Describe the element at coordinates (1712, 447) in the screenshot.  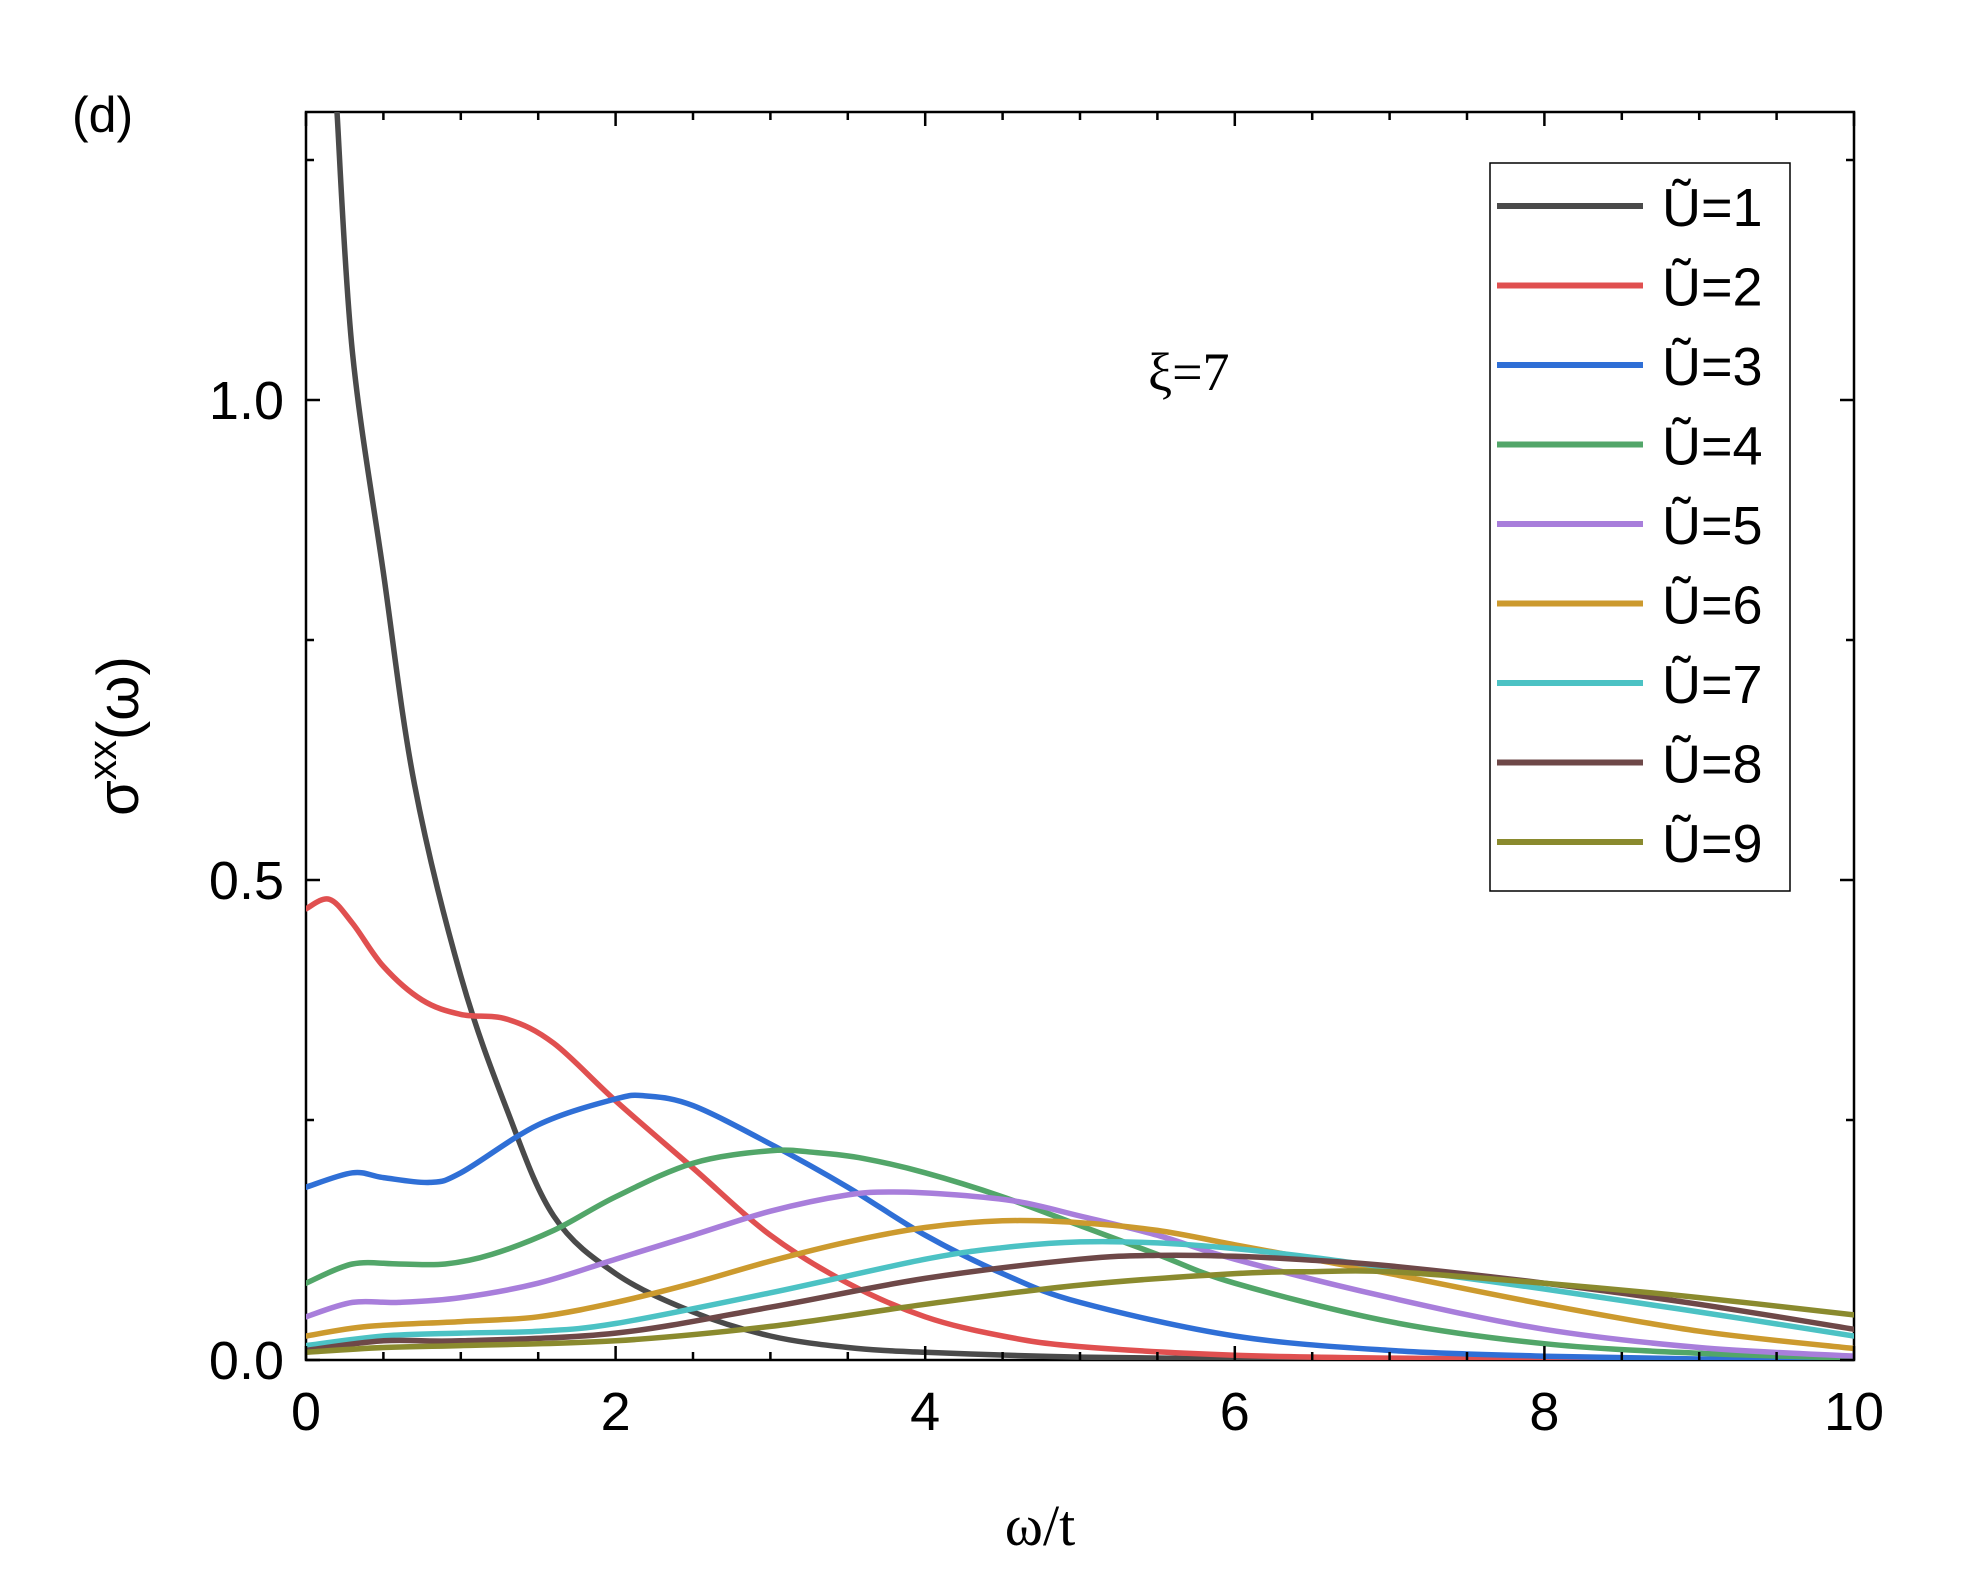
I see `legend-label: Ũ=4` at that location.